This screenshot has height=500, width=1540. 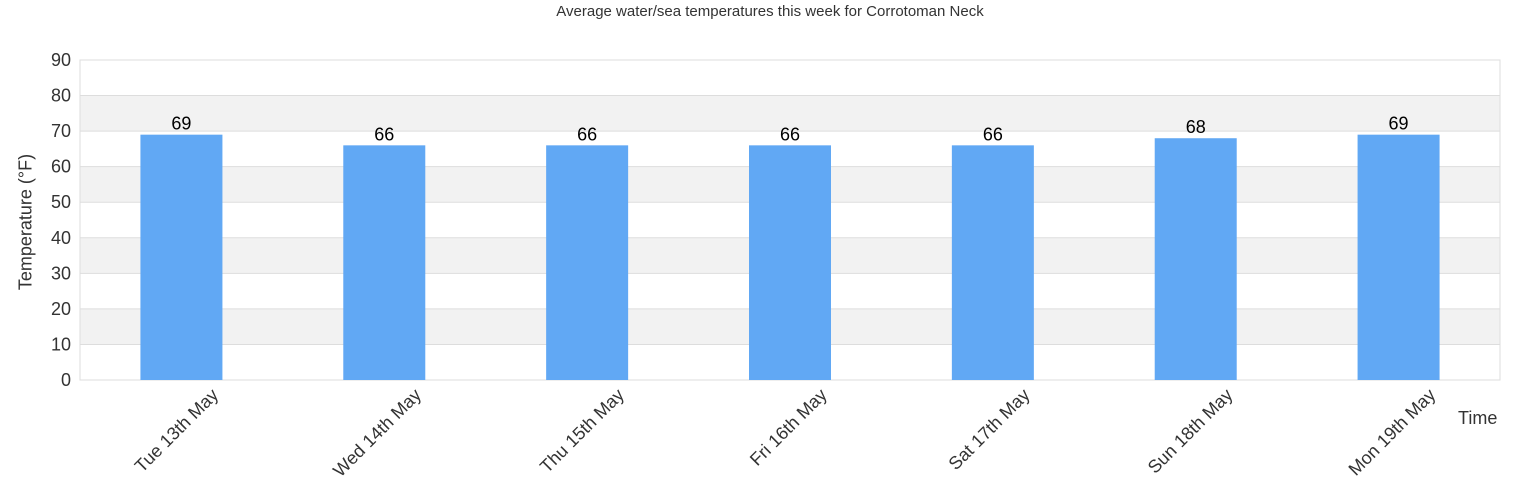 I want to click on y-tick-label: 0, so click(x=66, y=380).